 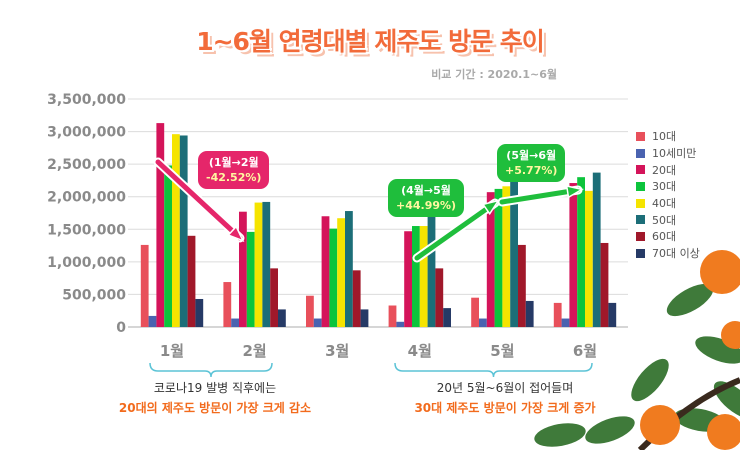 What do you see at coordinates (581, 252) in the screenshot?
I see `bar-30대-6월` at bounding box center [581, 252].